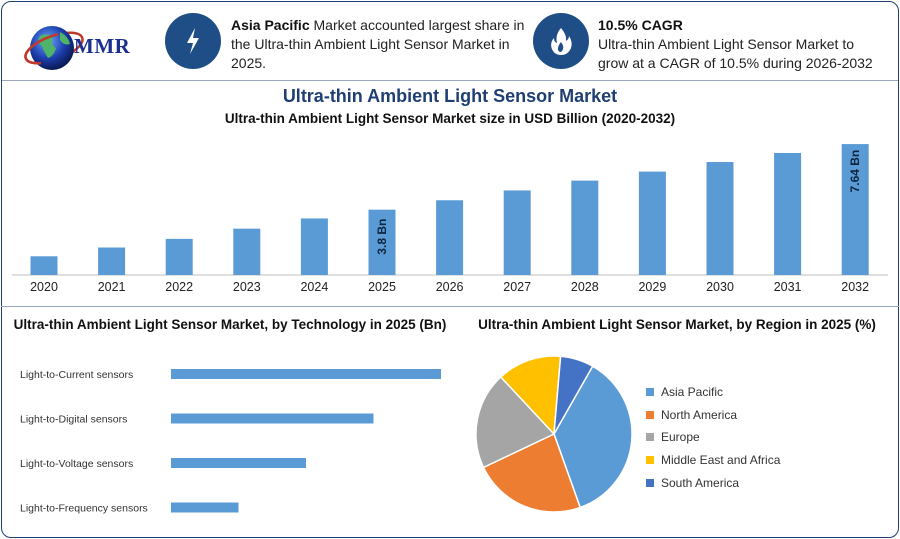  Describe the element at coordinates (450, 80) in the screenshot. I see `header-divider` at that location.